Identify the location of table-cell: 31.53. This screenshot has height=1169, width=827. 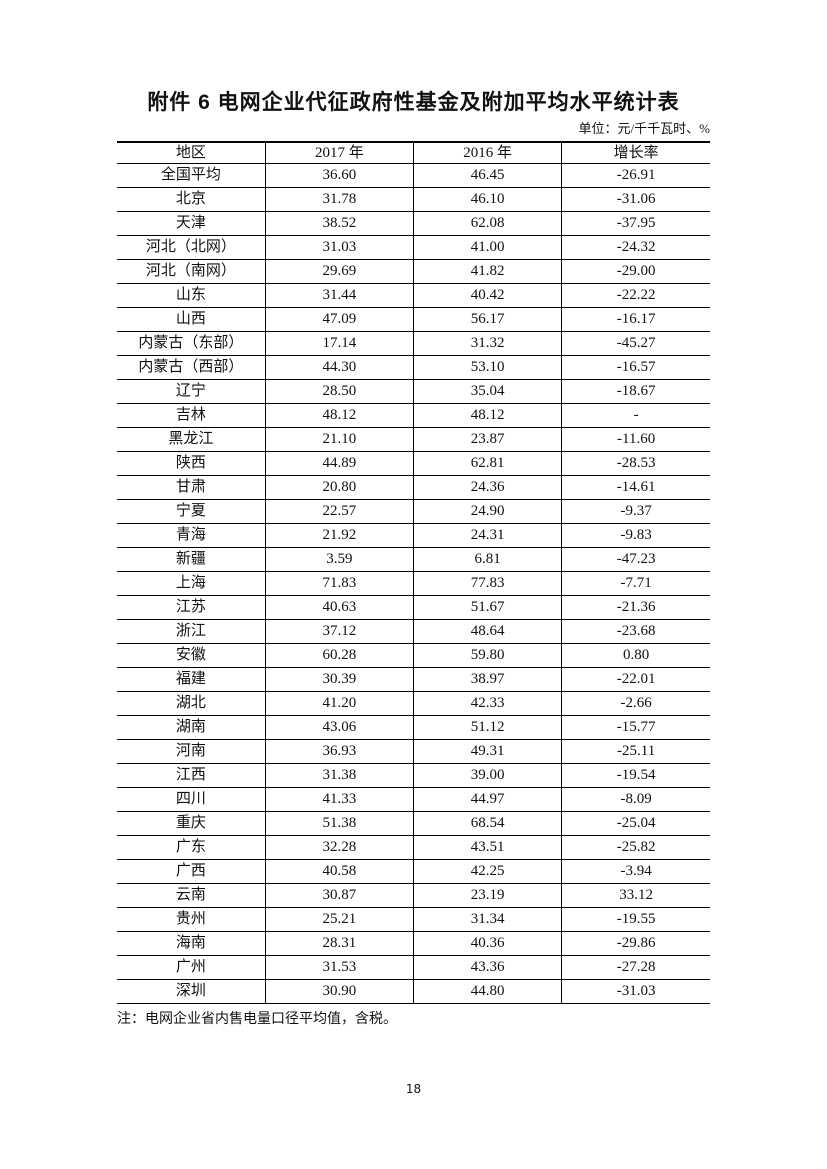
(340, 967).